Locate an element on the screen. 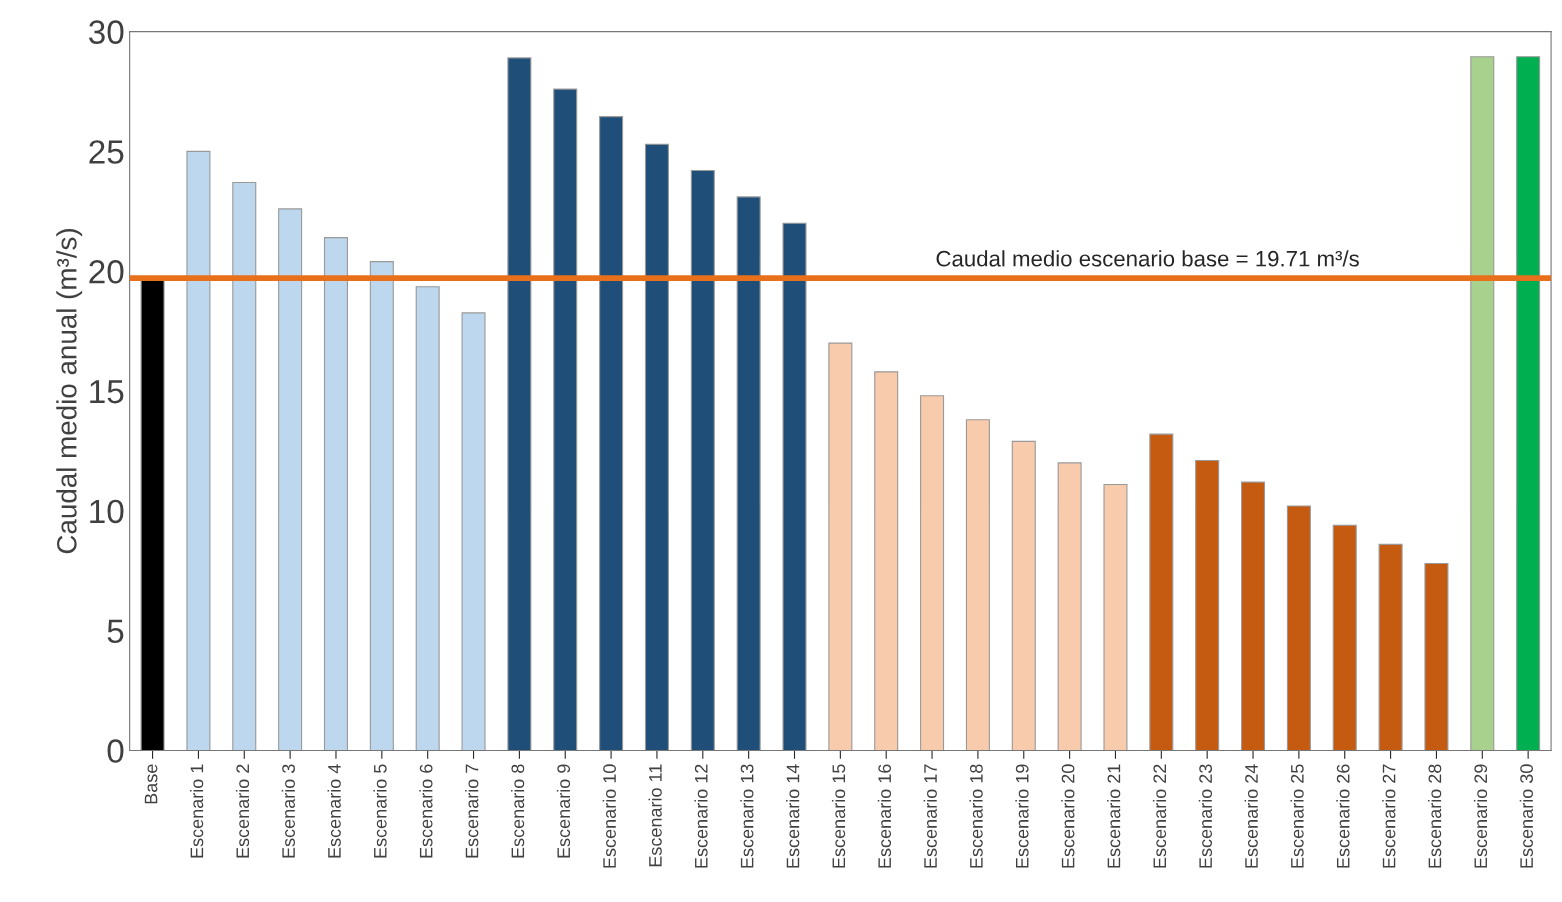  x-tick-label: Escenario 11 is located at coordinates (655, 815).